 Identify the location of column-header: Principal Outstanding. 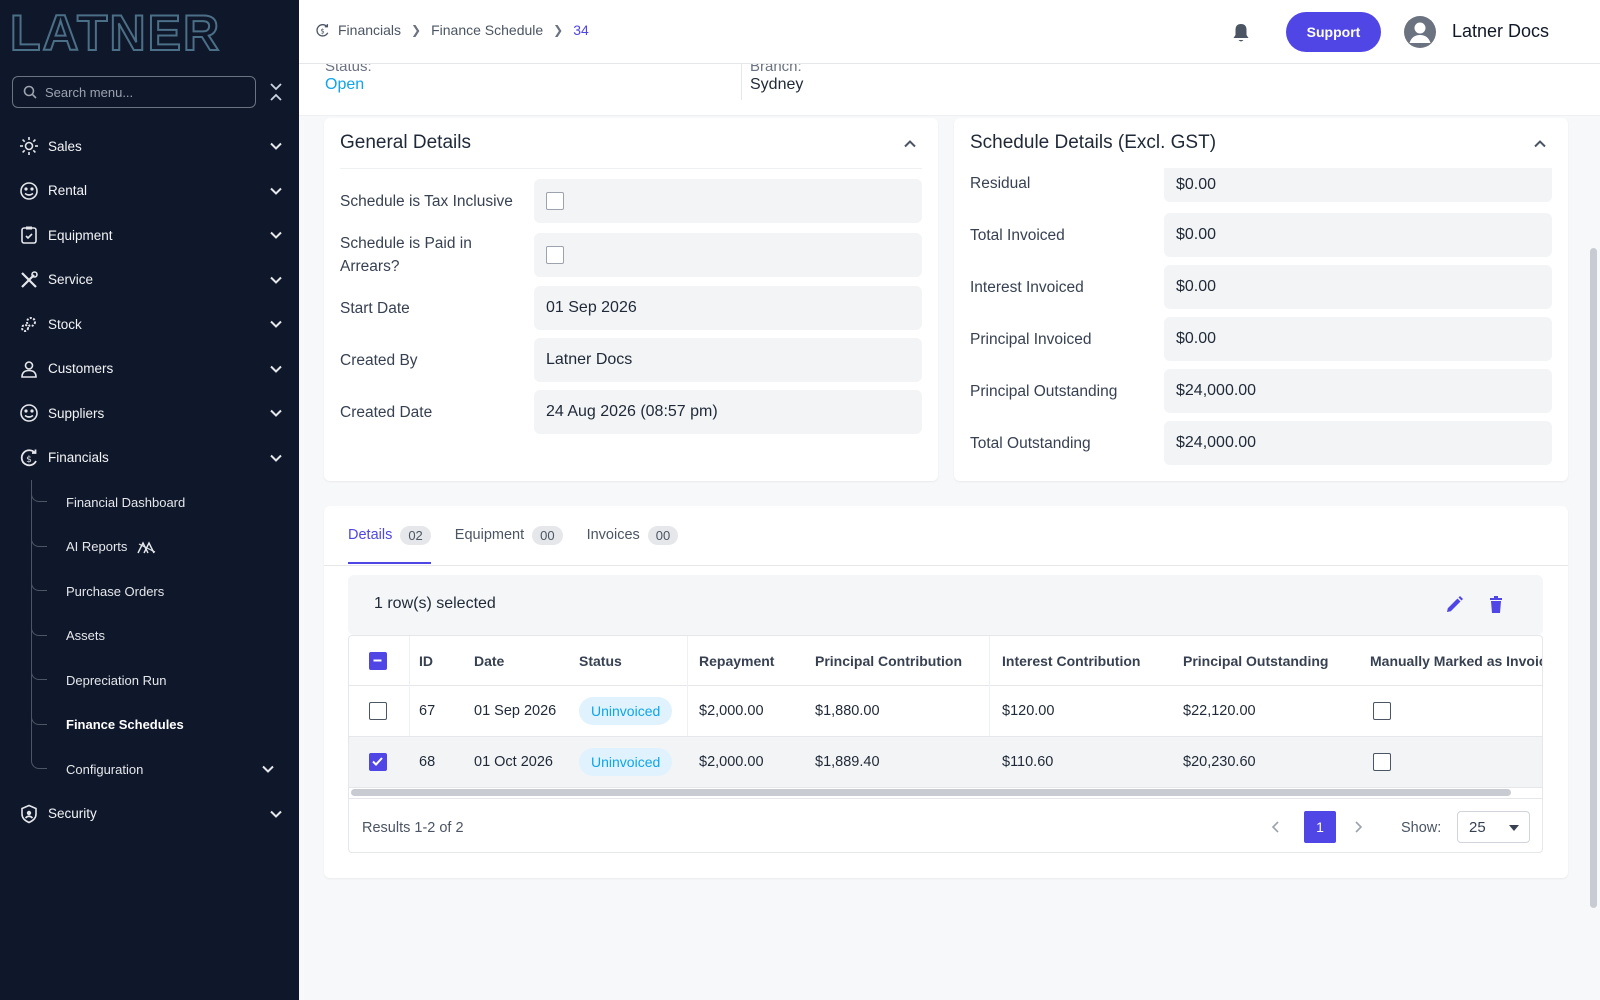
(1256, 661).